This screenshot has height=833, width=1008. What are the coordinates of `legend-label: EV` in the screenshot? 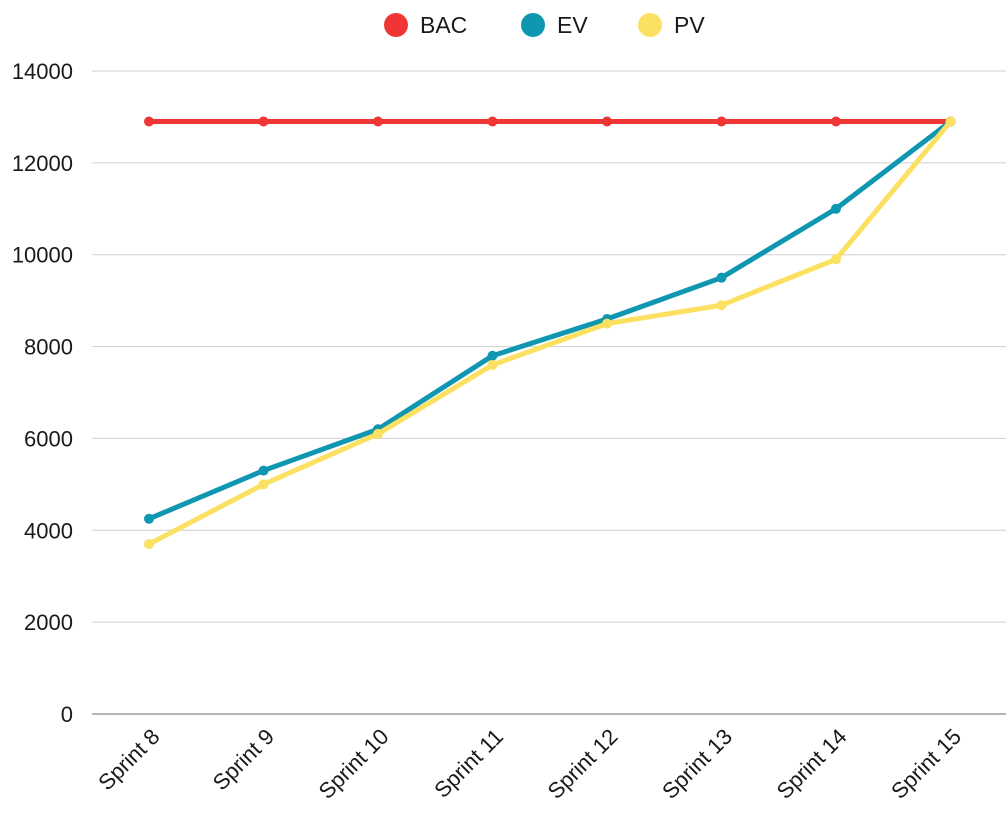 It's located at (572, 25).